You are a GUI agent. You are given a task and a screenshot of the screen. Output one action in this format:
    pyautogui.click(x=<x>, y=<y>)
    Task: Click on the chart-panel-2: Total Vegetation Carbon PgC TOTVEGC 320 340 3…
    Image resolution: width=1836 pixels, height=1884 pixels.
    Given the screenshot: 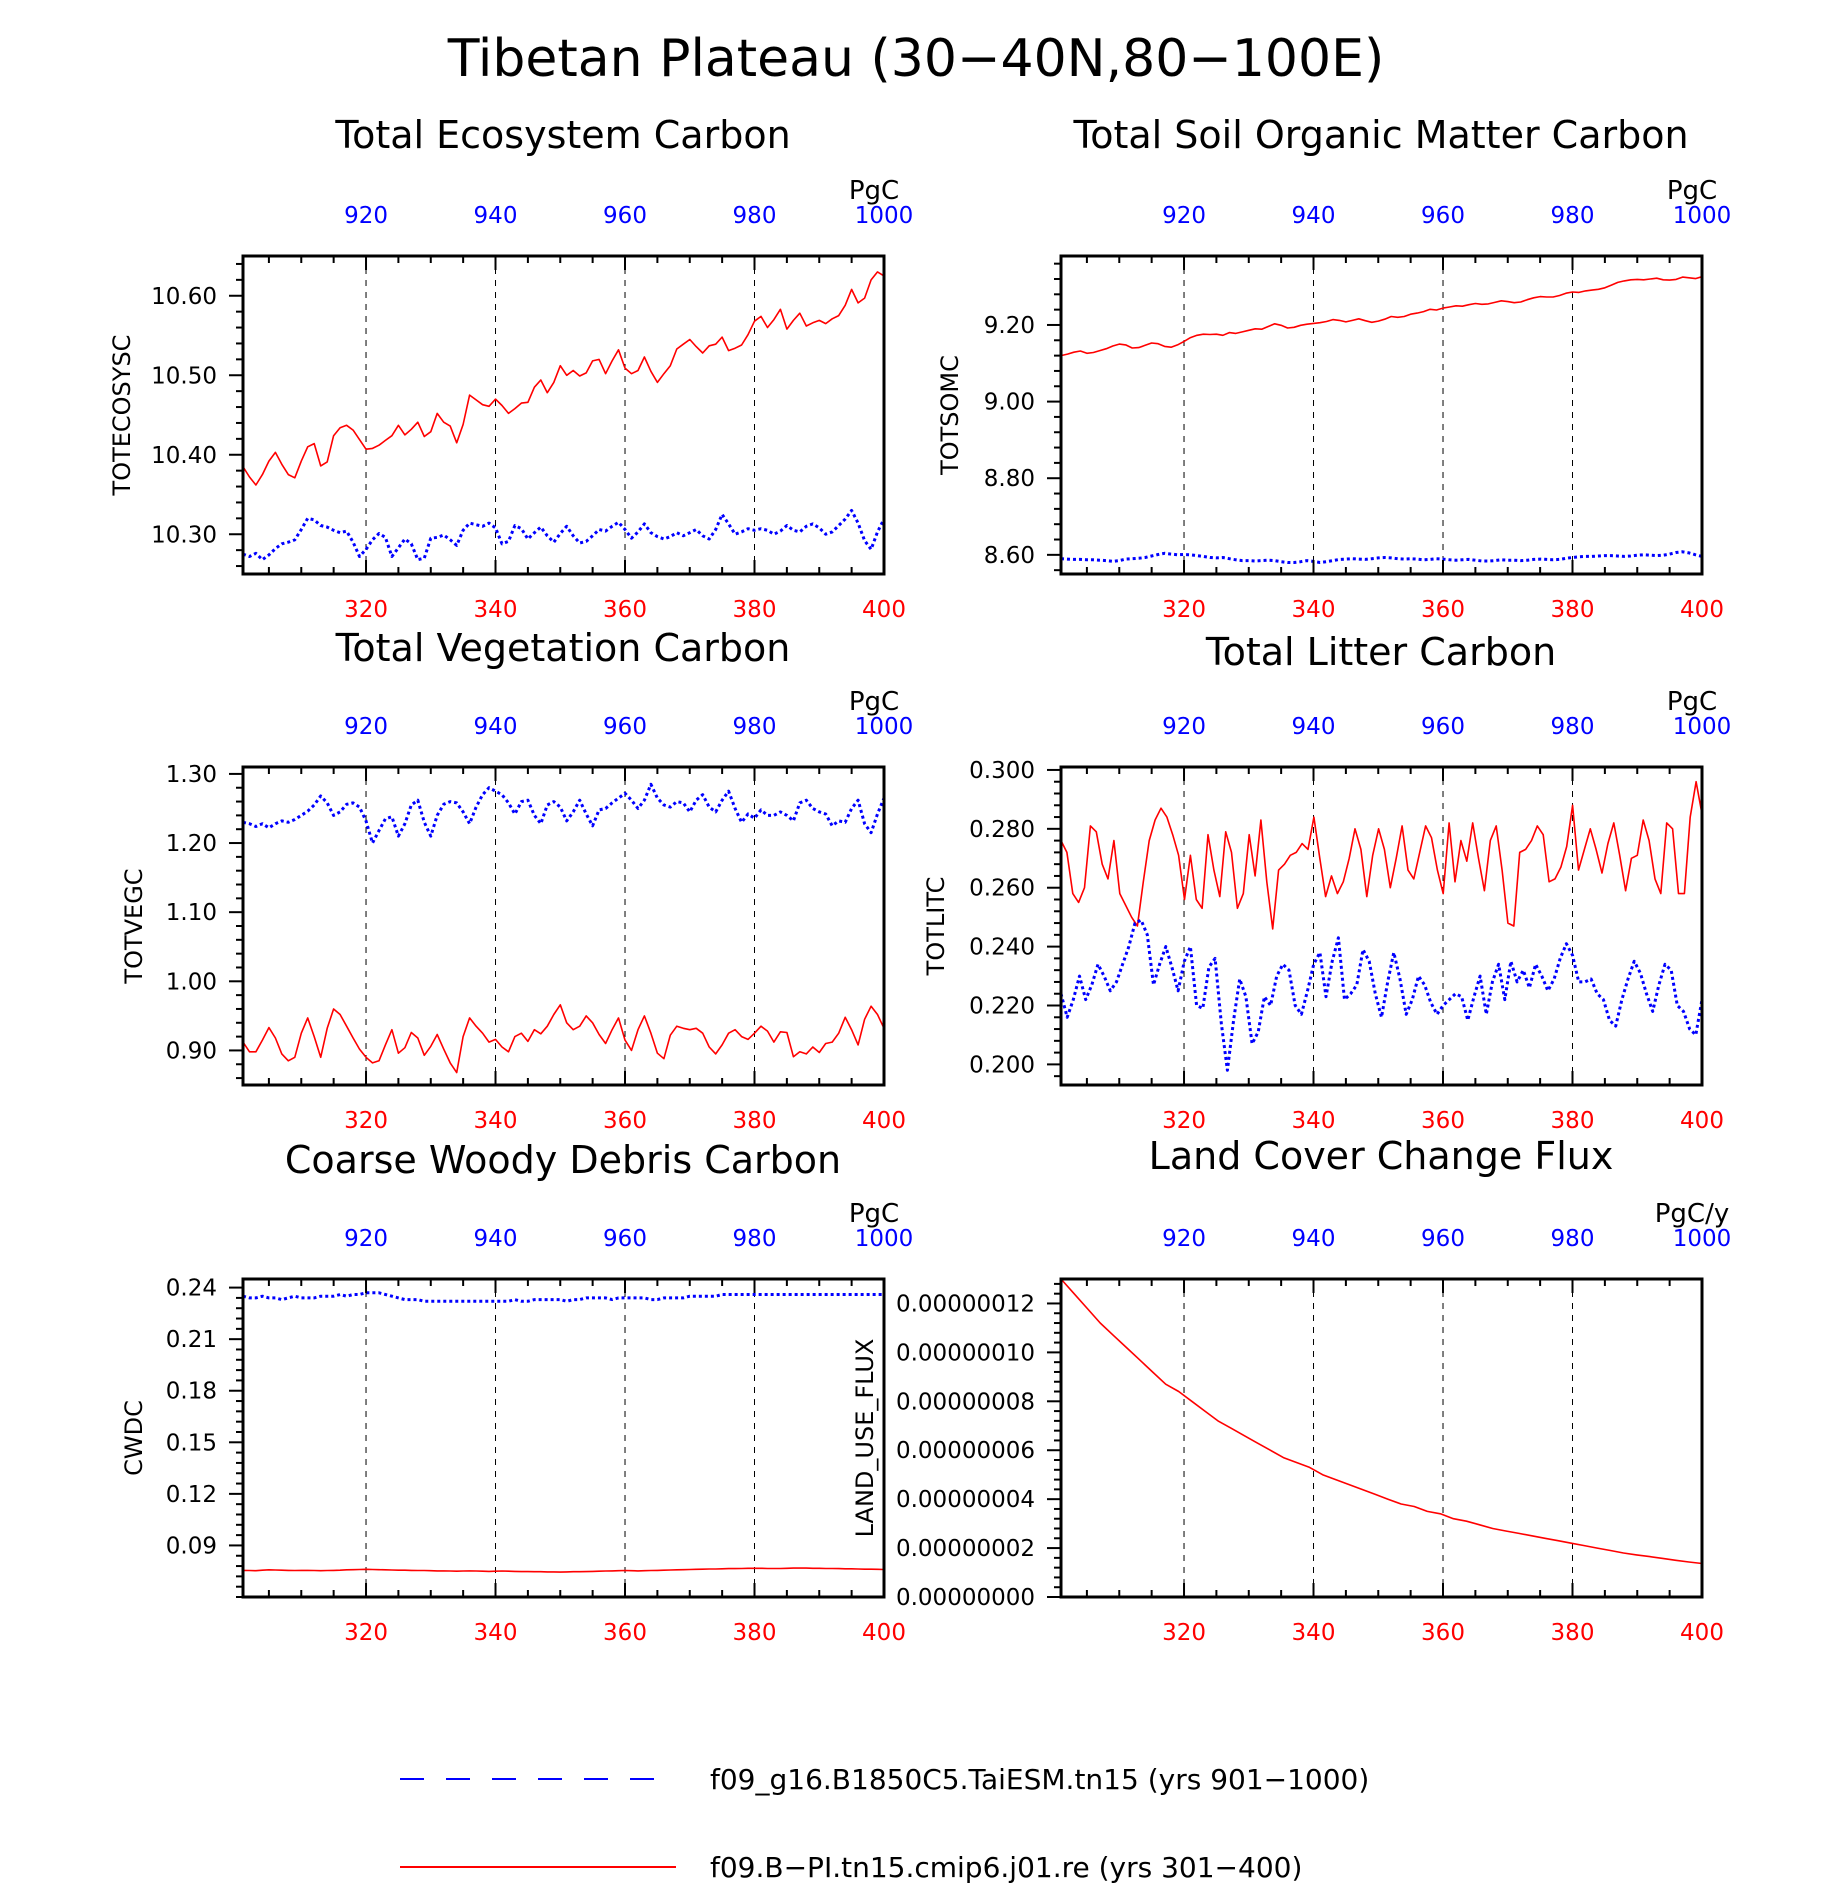 What is the action you would take?
    pyautogui.click(x=516, y=880)
    